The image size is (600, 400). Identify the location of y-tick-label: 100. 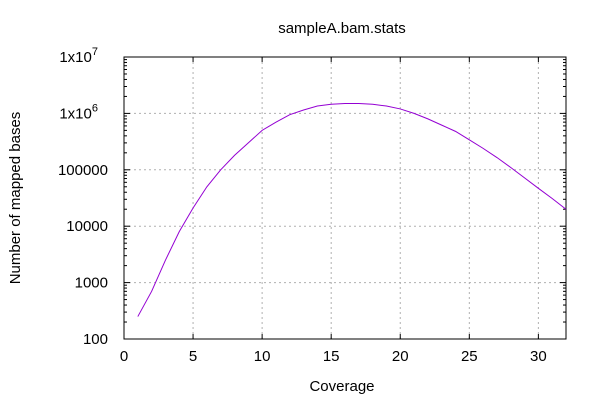
(95, 339).